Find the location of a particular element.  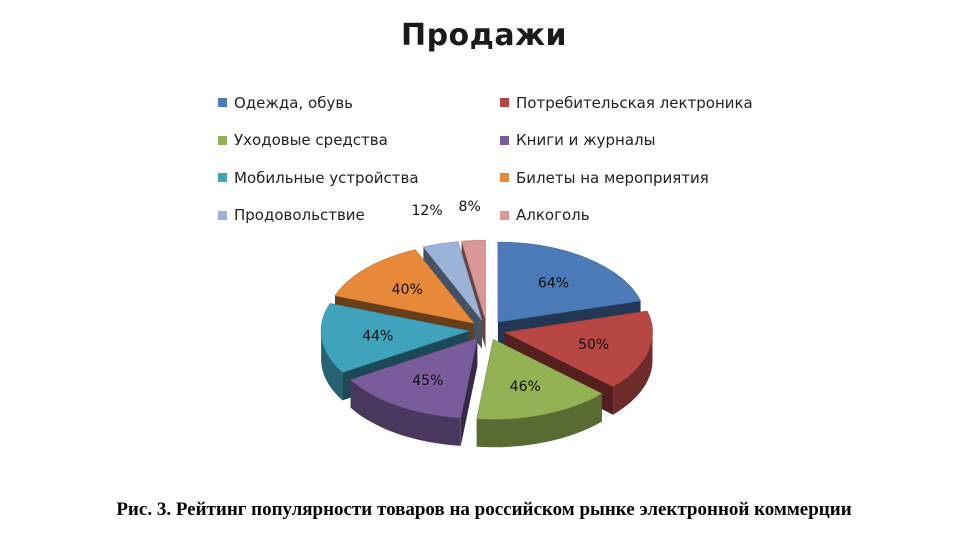

legend-label: Билеты на мероприятия is located at coordinates (612, 177).